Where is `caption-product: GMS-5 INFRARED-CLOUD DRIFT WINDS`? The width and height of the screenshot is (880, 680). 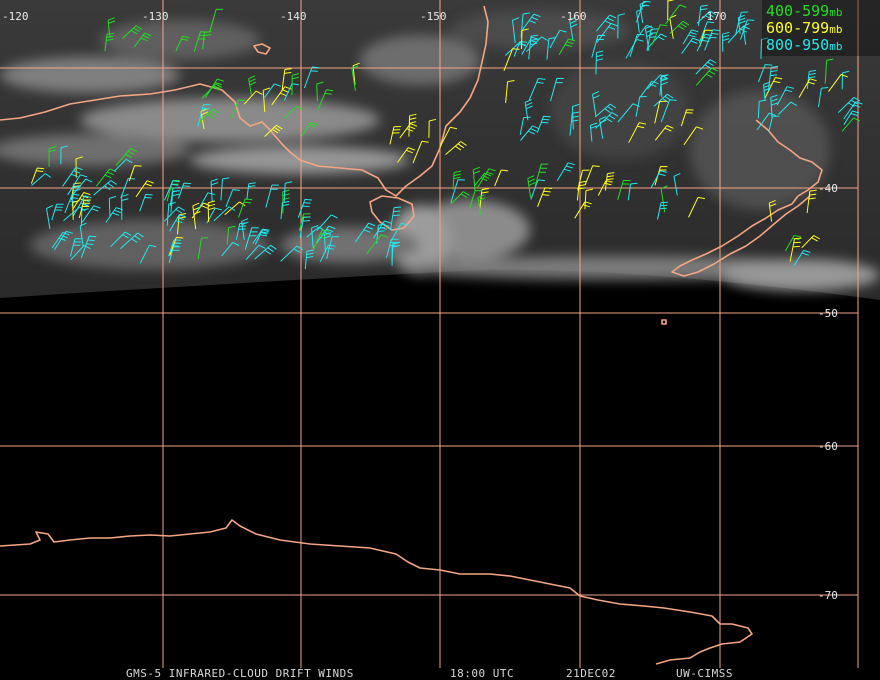 caption-product: GMS-5 INFRARED-CLOUD DRIFT WINDS is located at coordinates (240, 673).